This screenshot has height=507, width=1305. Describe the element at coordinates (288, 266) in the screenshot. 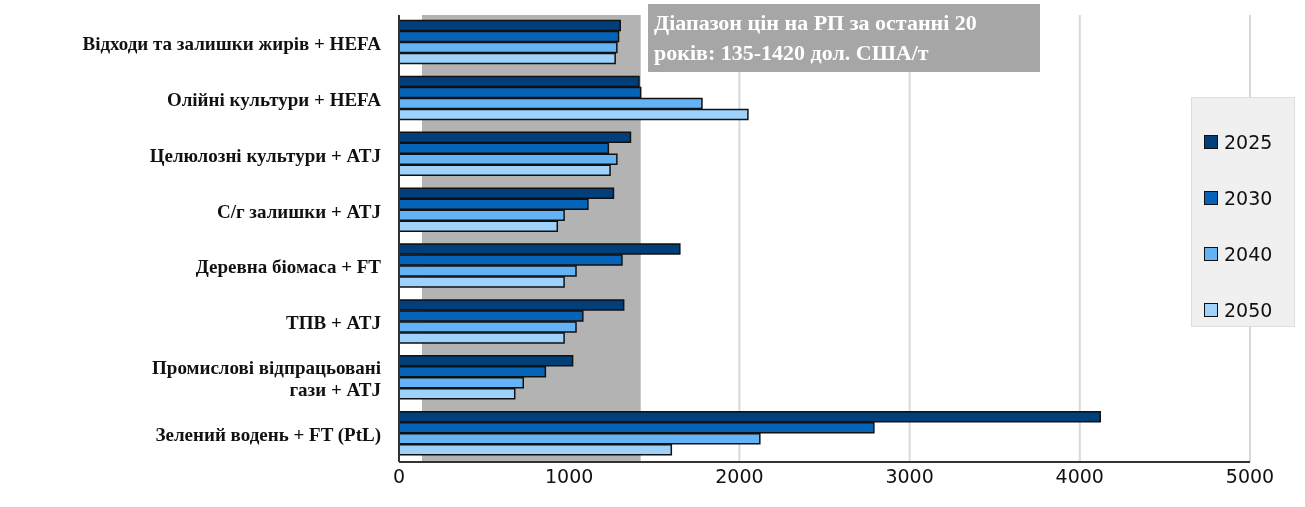

I see `y-tick-label: Деревна біомаса + FT` at that location.